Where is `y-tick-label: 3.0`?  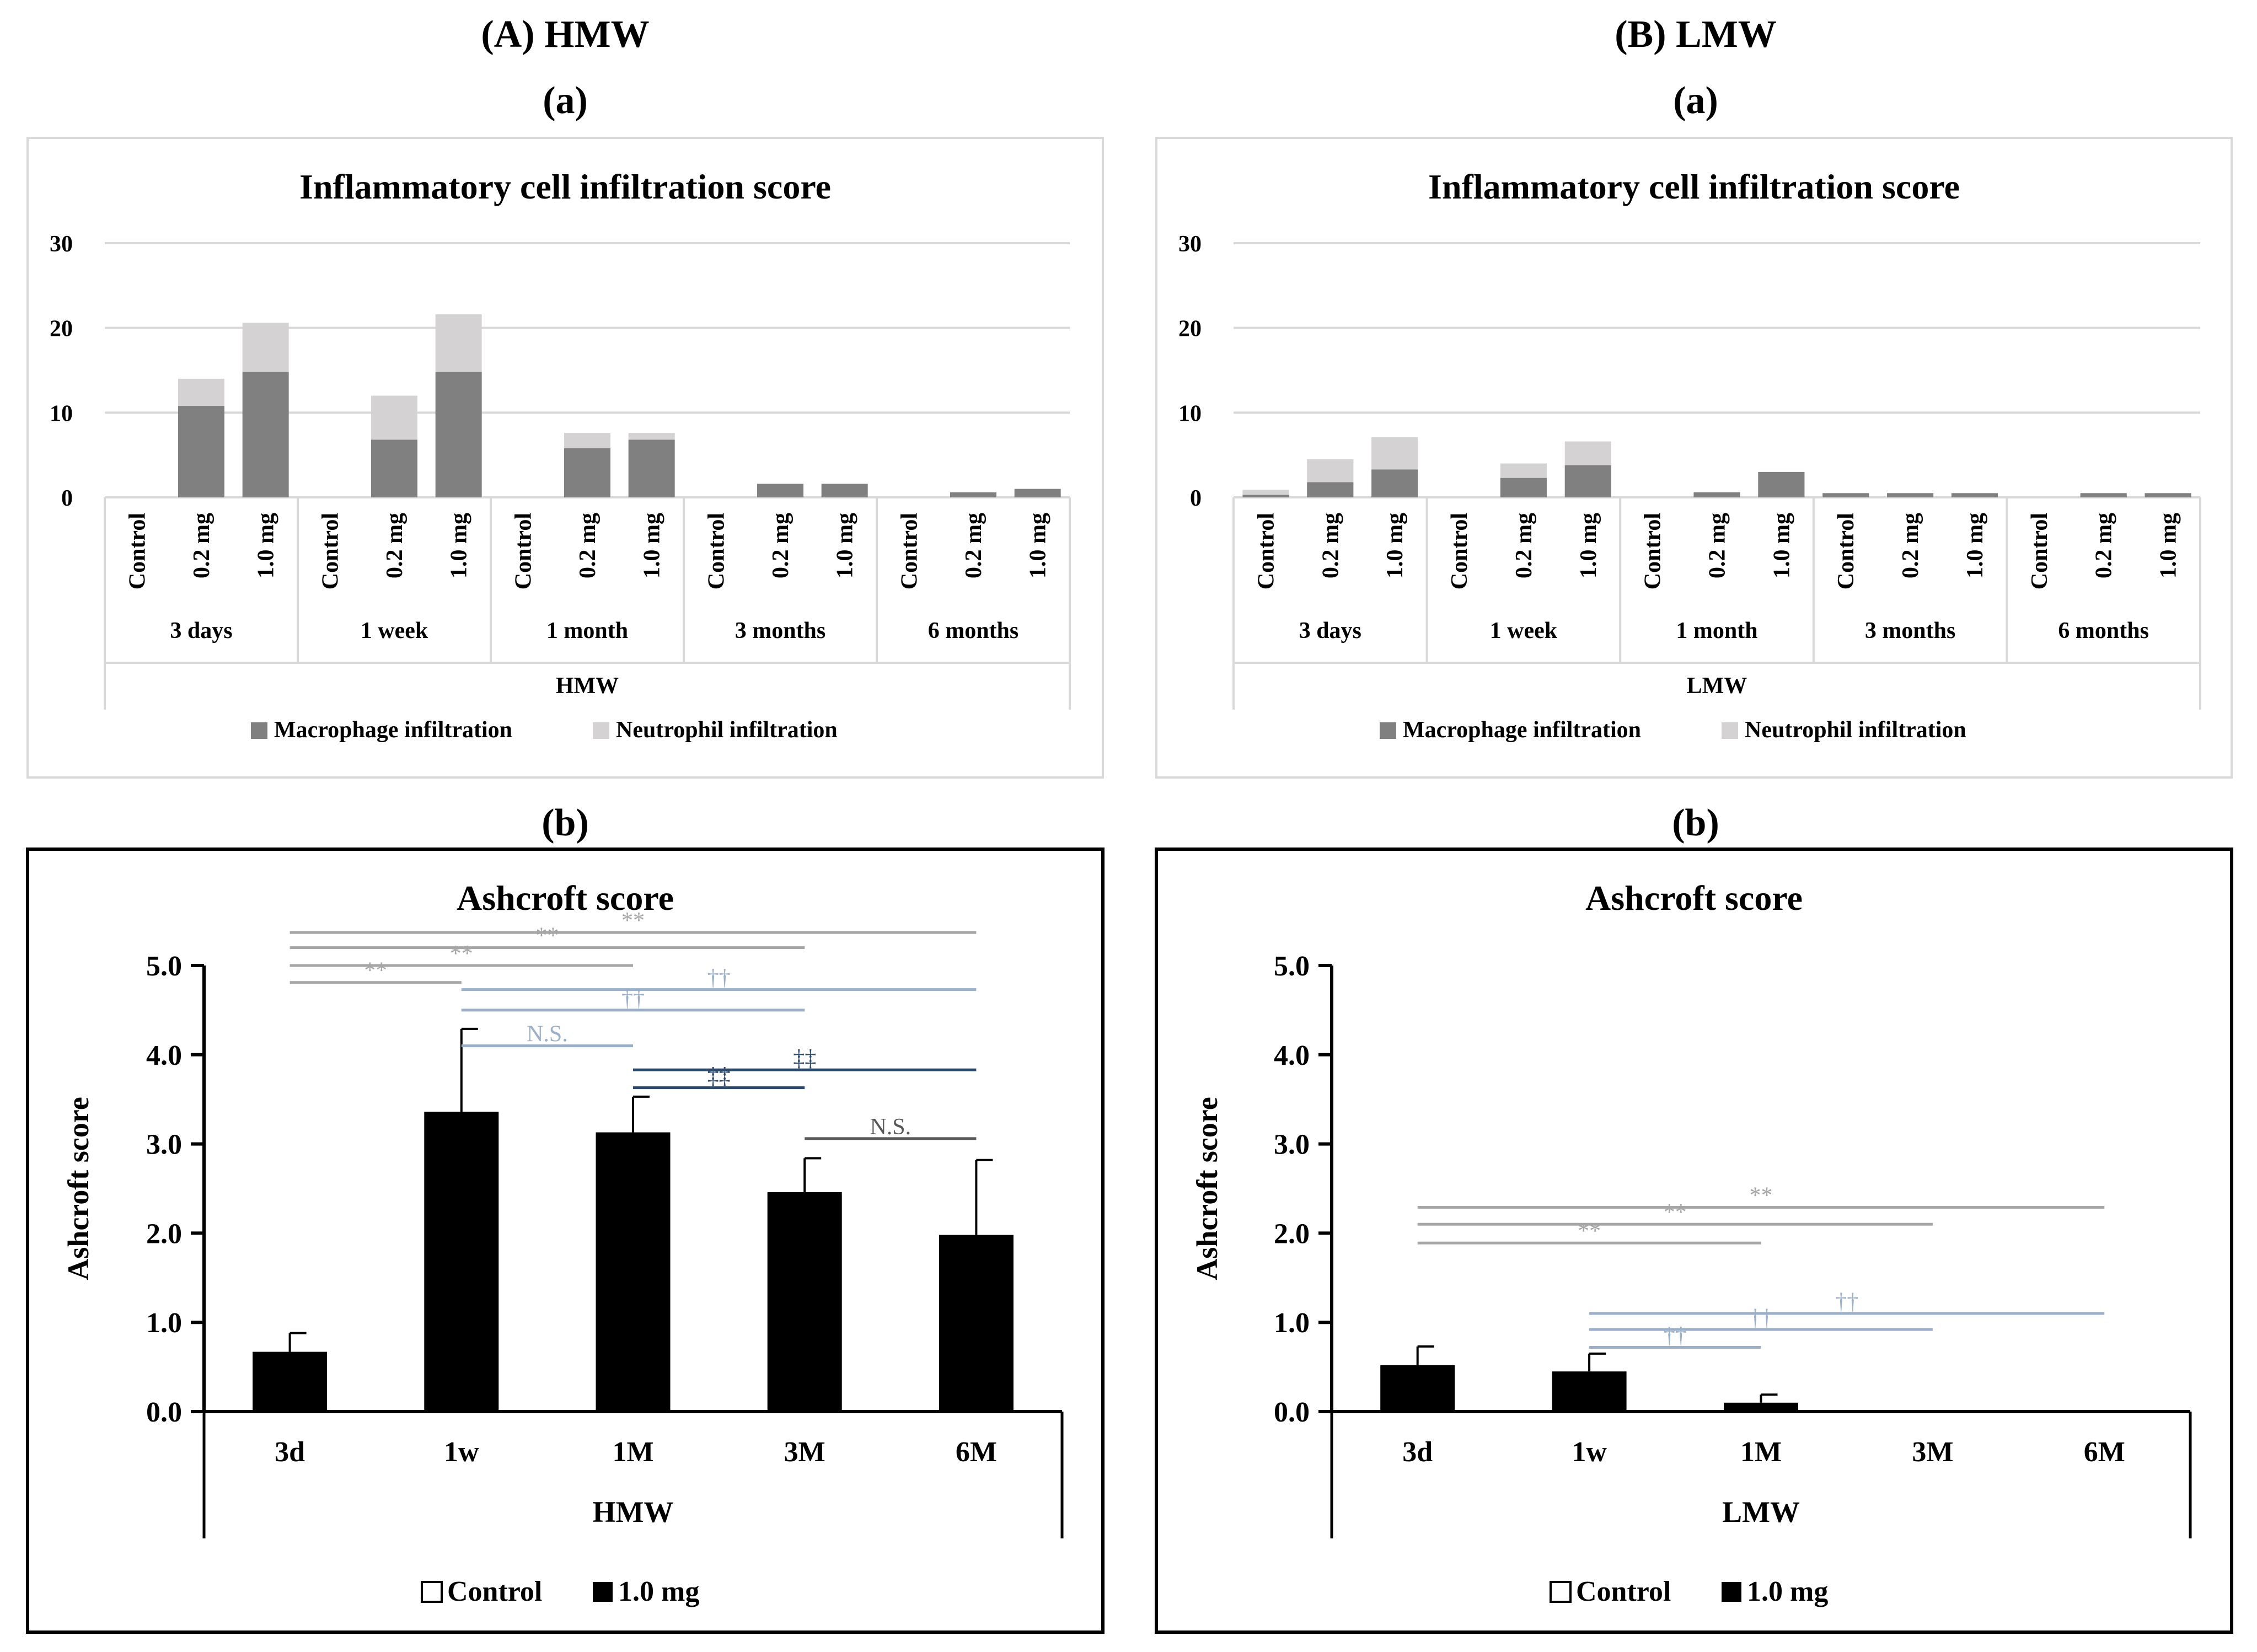
y-tick-label: 3.0 is located at coordinates (1292, 1145).